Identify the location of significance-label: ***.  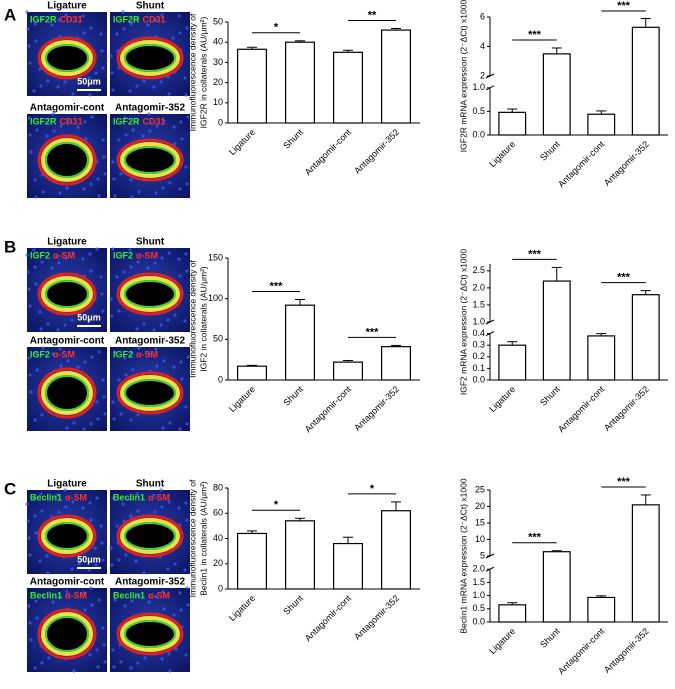
(535, 35).